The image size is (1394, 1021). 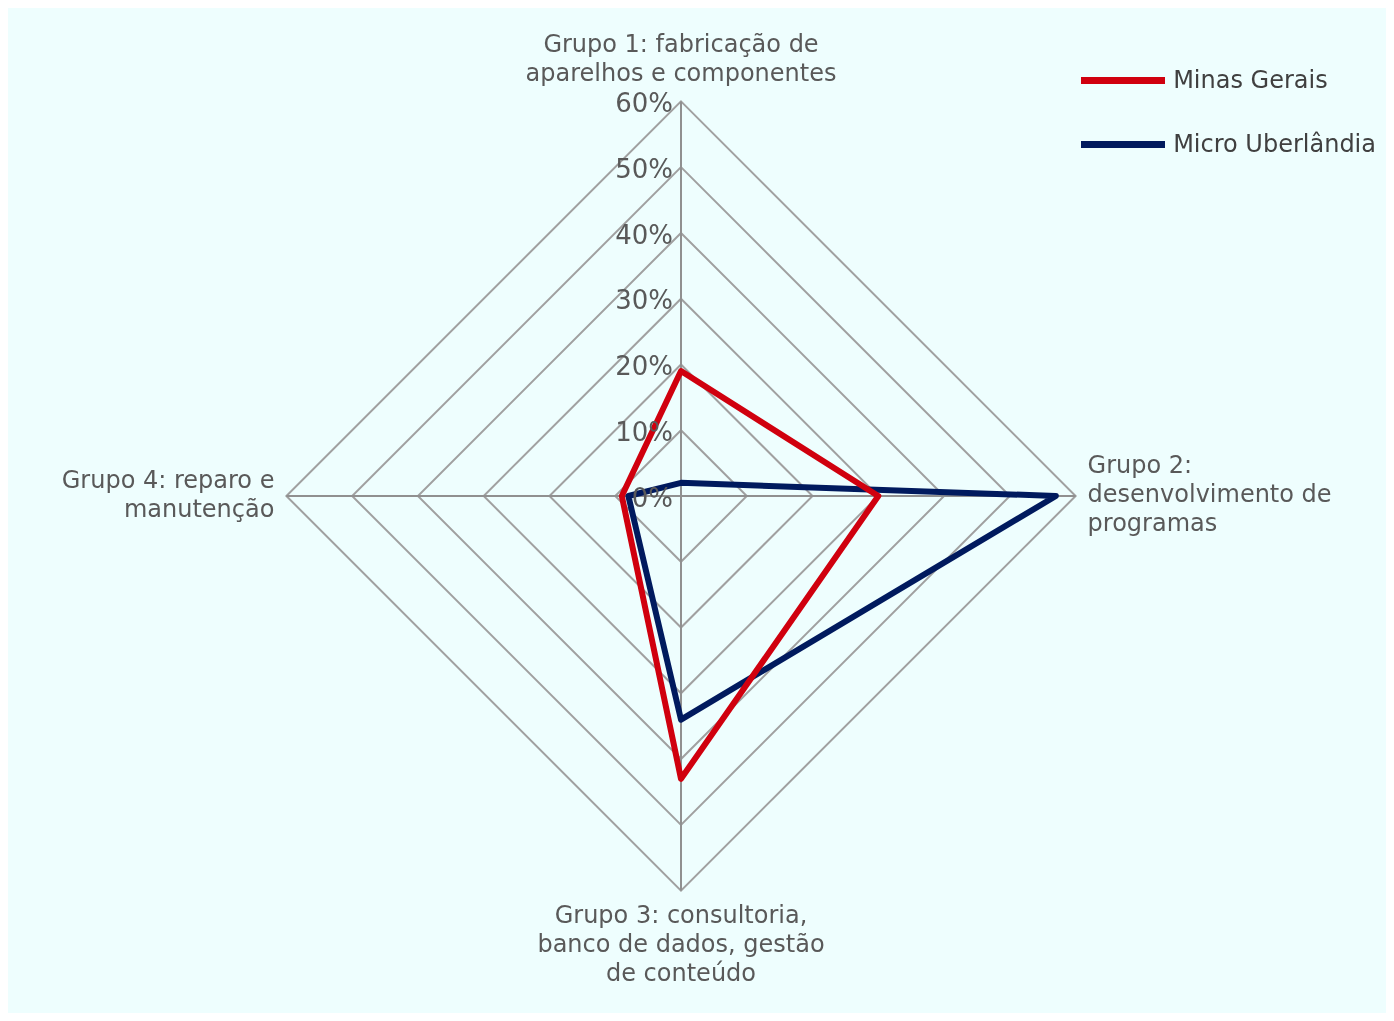 What do you see at coordinates (644, 168) in the screenshot?
I see `y-tick-label: 50%` at bounding box center [644, 168].